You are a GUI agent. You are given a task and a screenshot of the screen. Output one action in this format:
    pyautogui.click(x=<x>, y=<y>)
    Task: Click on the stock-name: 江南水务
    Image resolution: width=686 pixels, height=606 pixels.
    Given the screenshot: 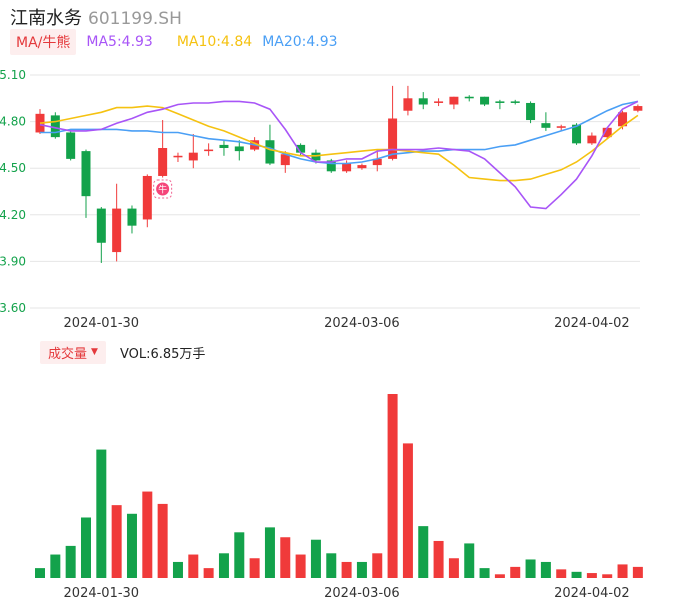 What is the action you would take?
    pyautogui.click(x=46, y=18)
    